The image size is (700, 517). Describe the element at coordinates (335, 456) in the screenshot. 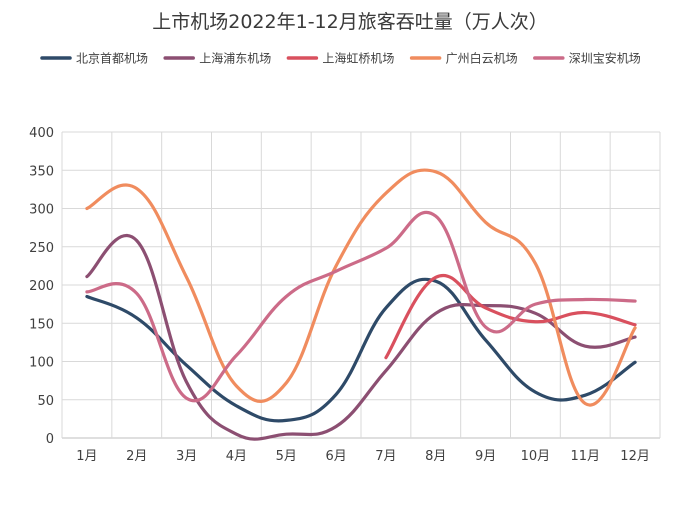

I see `x-tick-label: 6月` at that location.